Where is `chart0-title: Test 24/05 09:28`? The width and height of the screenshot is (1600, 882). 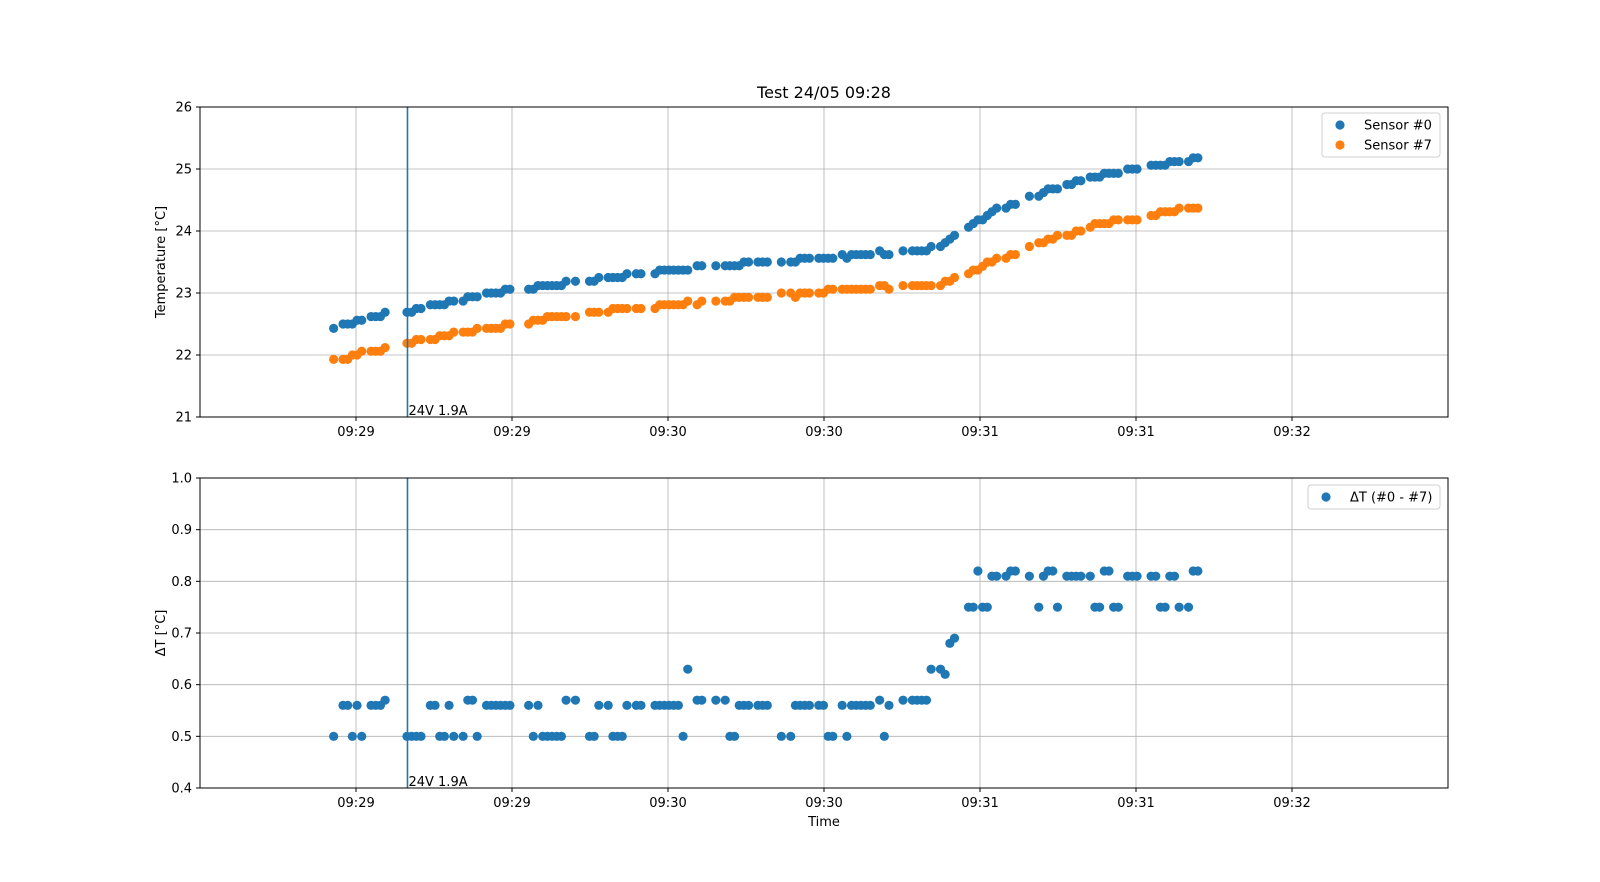
chart0-title: Test 24/05 09:28 is located at coordinates (823, 92).